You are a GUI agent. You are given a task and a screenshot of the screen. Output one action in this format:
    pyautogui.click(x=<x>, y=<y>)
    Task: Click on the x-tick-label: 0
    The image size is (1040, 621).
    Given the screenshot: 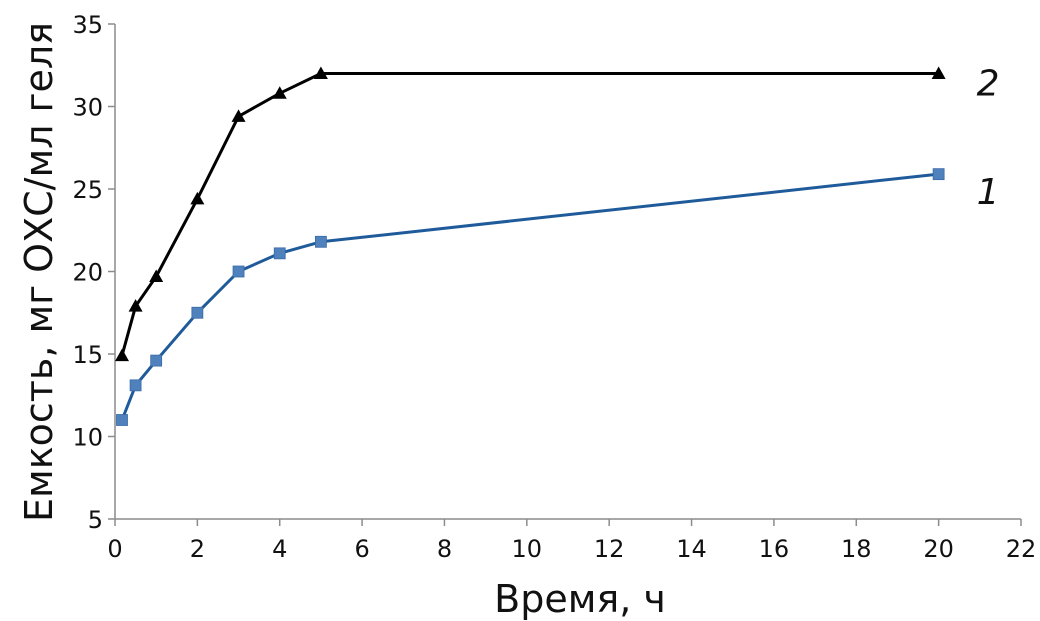 What is the action you would take?
    pyautogui.click(x=114, y=549)
    